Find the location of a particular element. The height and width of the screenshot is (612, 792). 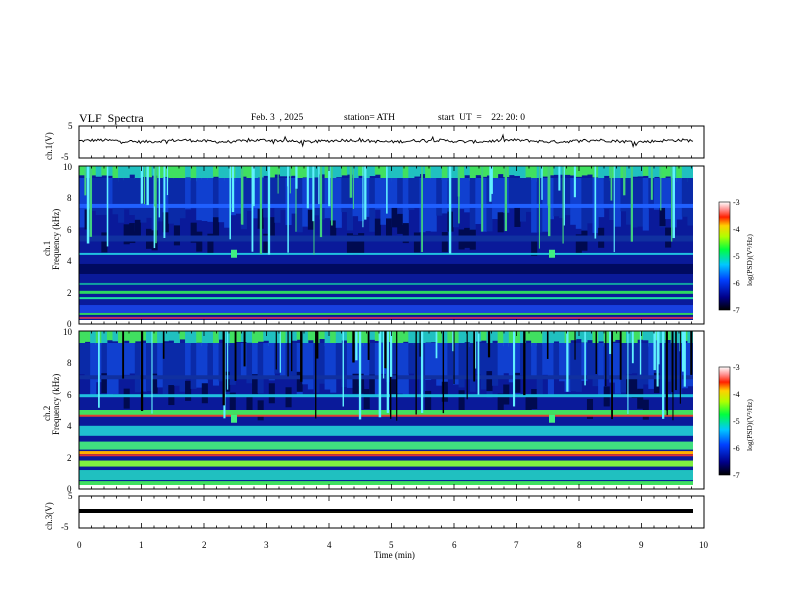

ch2-colorbar-tick-m6: -6 is located at coordinates (736, 448).